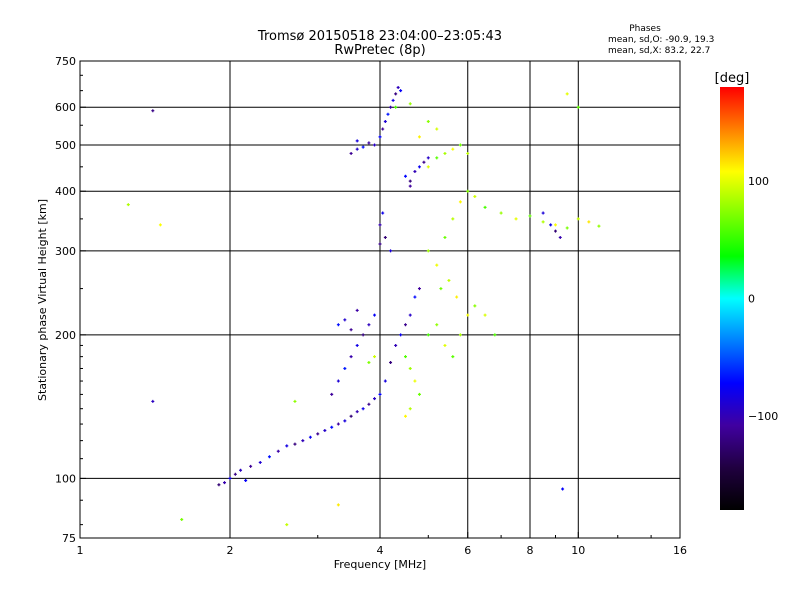 The image size is (800, 600). I want to click on colorbar, so click(732, 298).